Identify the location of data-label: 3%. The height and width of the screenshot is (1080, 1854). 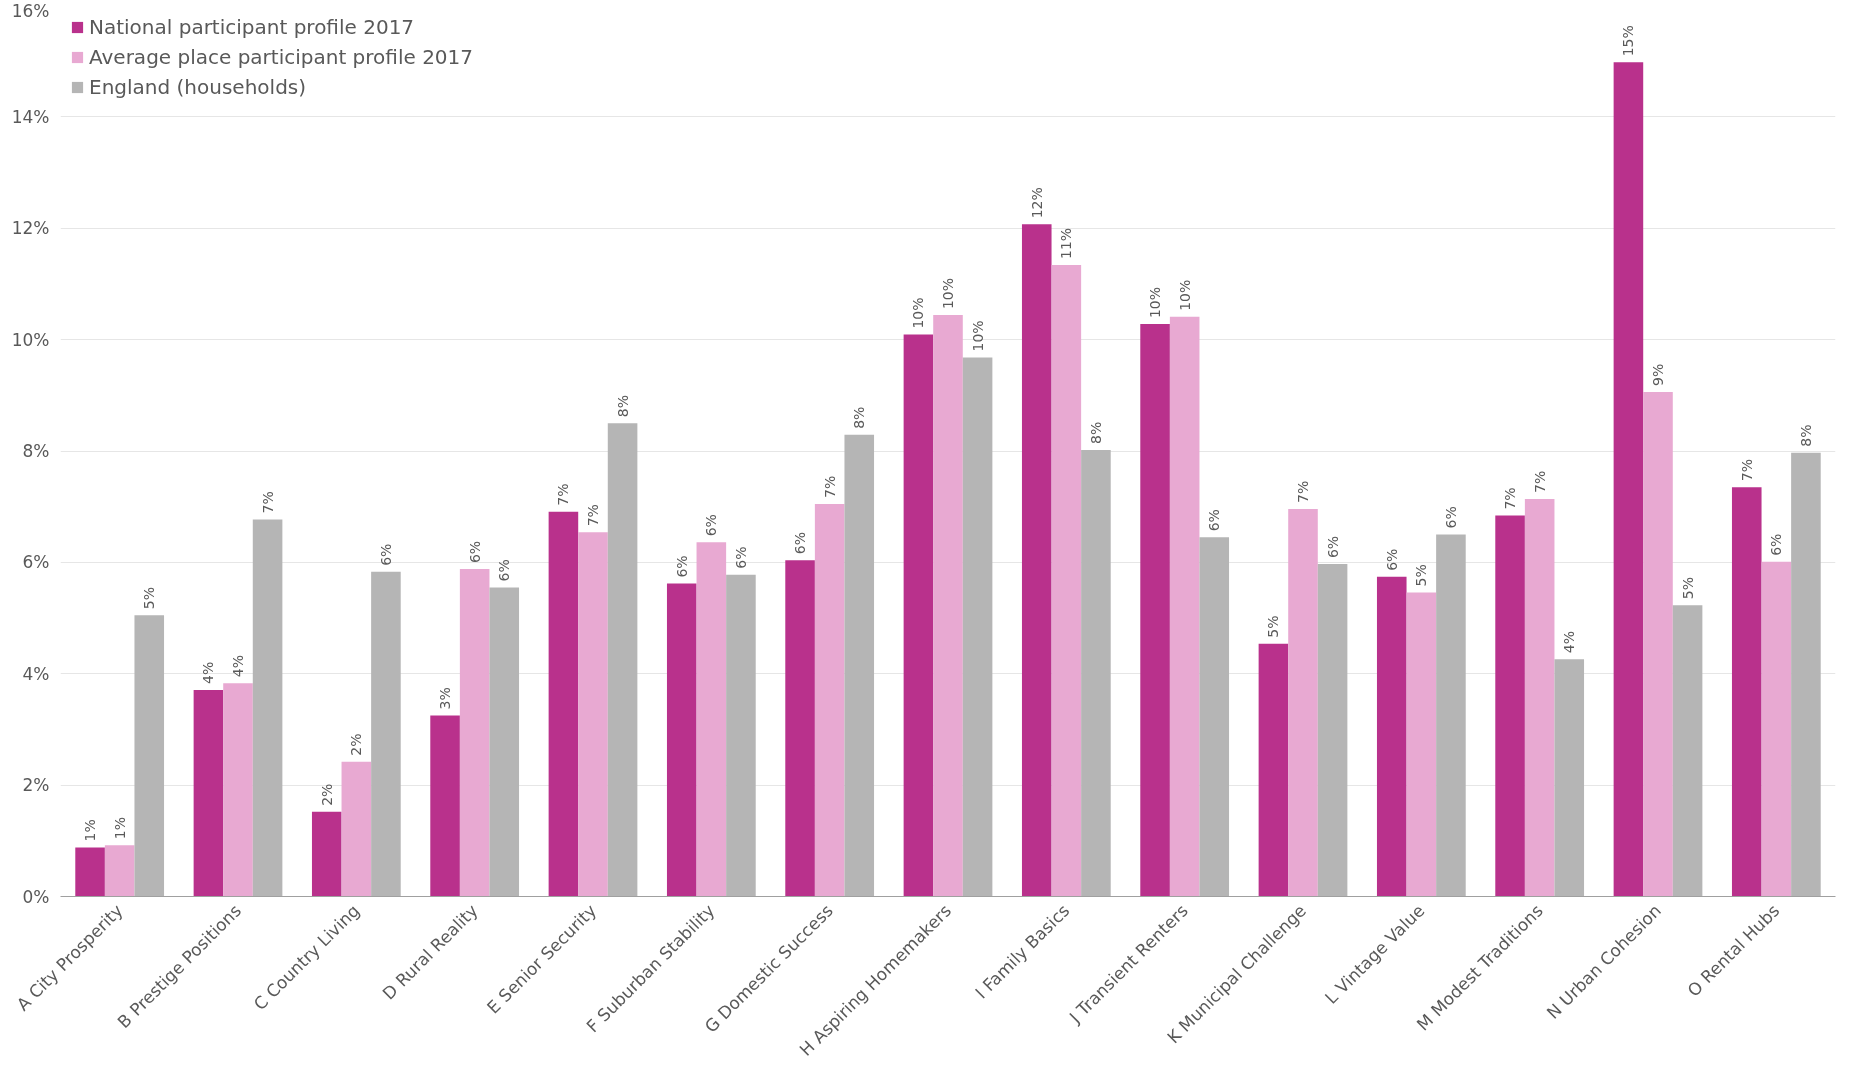
(445, 698).